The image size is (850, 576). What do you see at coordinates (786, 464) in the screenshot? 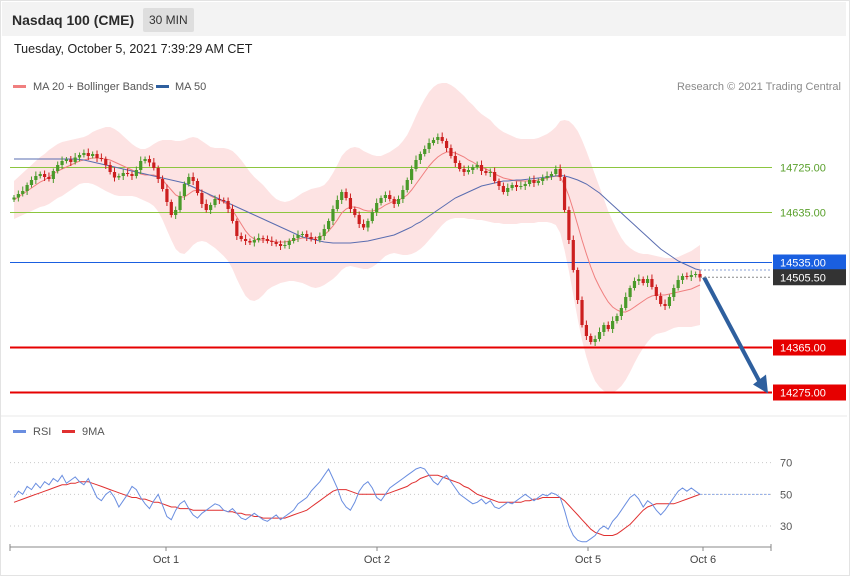
I see `rsi-tick-70: 70` at bounding box center [786, 464].